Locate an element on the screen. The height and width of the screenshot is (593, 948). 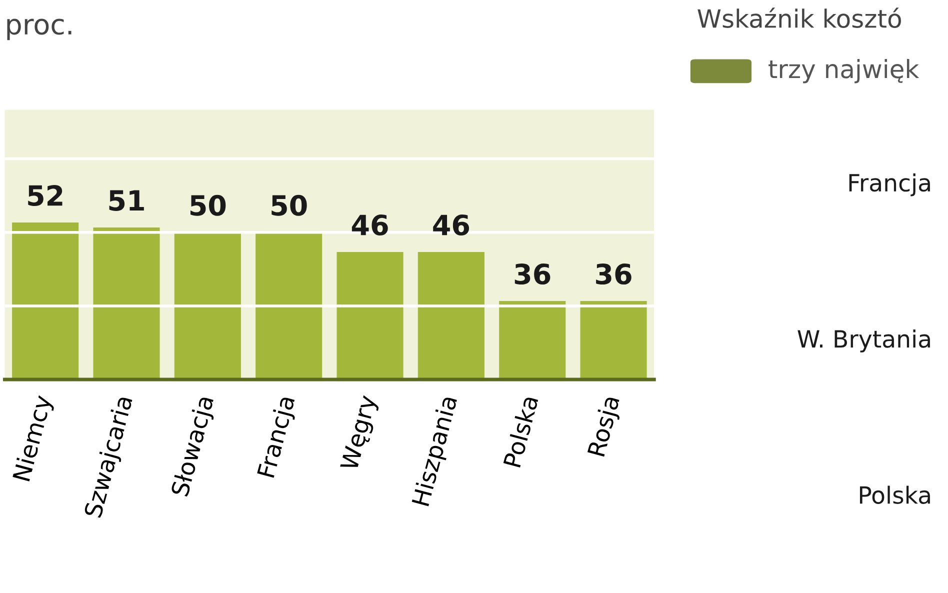
x-tick-label: Węgry is located at coordinates (360, 433).